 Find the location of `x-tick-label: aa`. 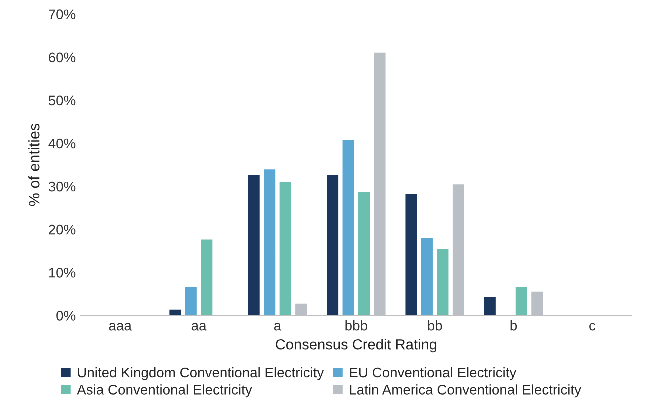

x-tick-label: aa is located at coordinates (199, 327).